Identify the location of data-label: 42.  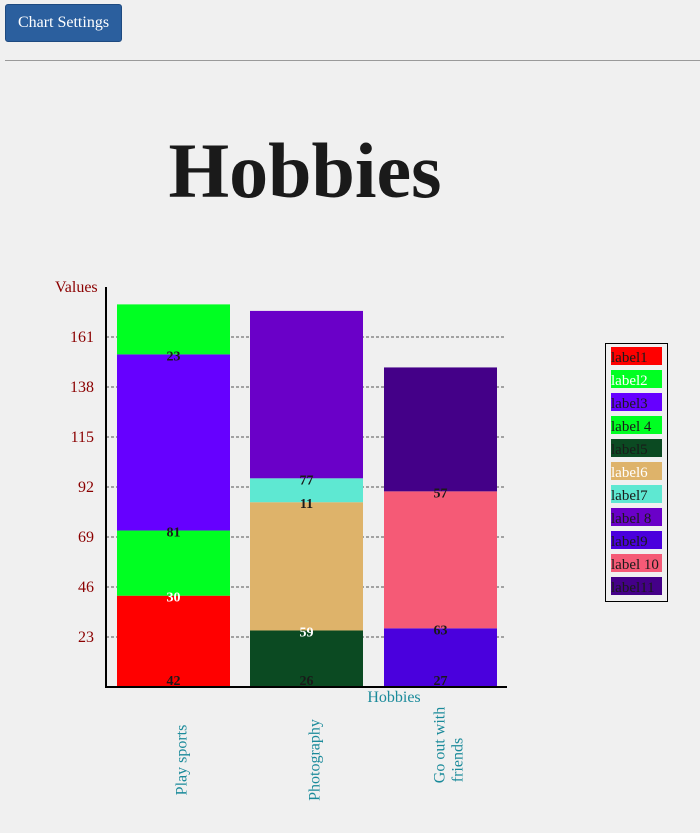
(174, 681).